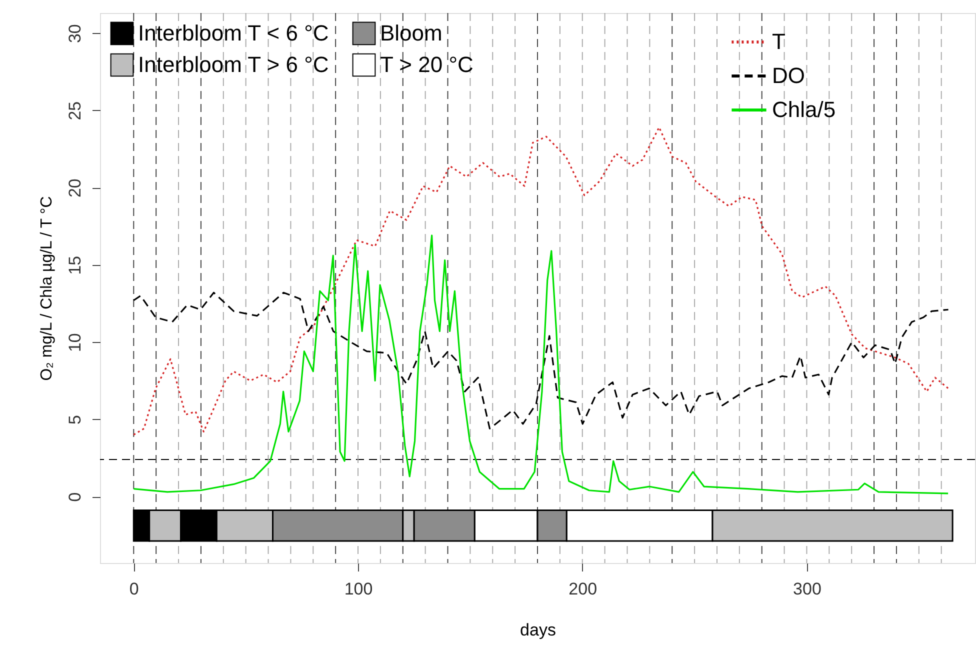  I want to click on legend-label: DO, so click(788, 75).